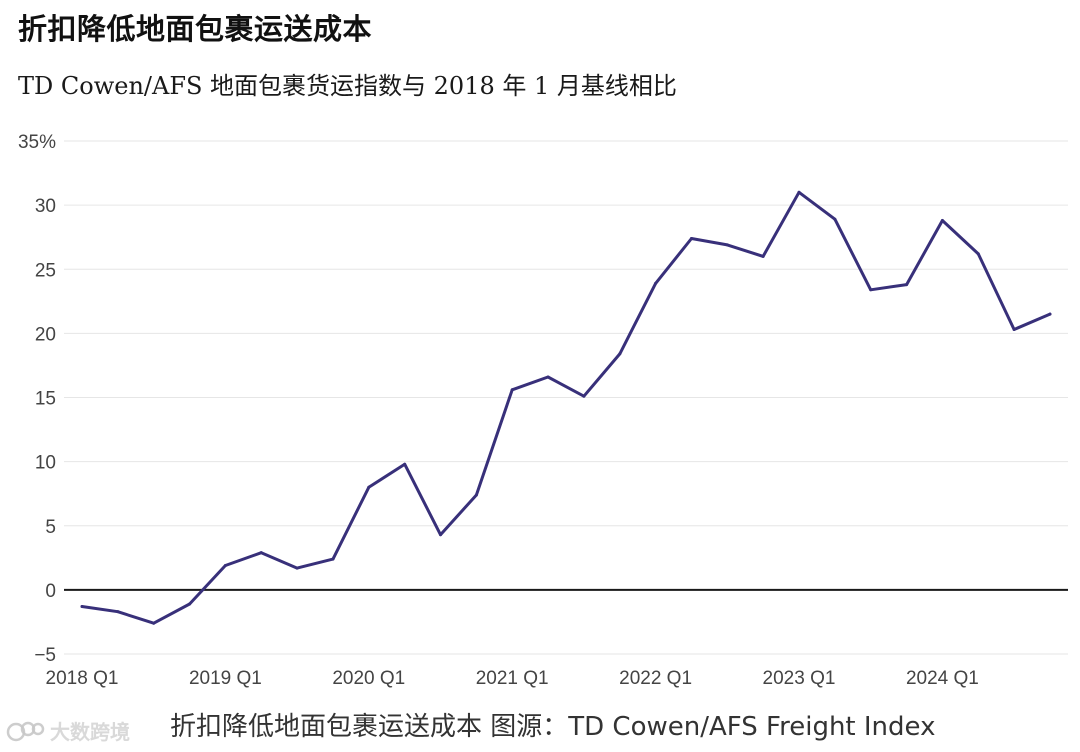 The width and height of the screenshot is (1080, 752). What do you see at coordinates (347, 86) in the screenshot?
I see `chart-subtitle: TD Cowen/AFS 地面包裹货运指数与 2018 年 1 月基线相比` at bounding box center [347, 86].